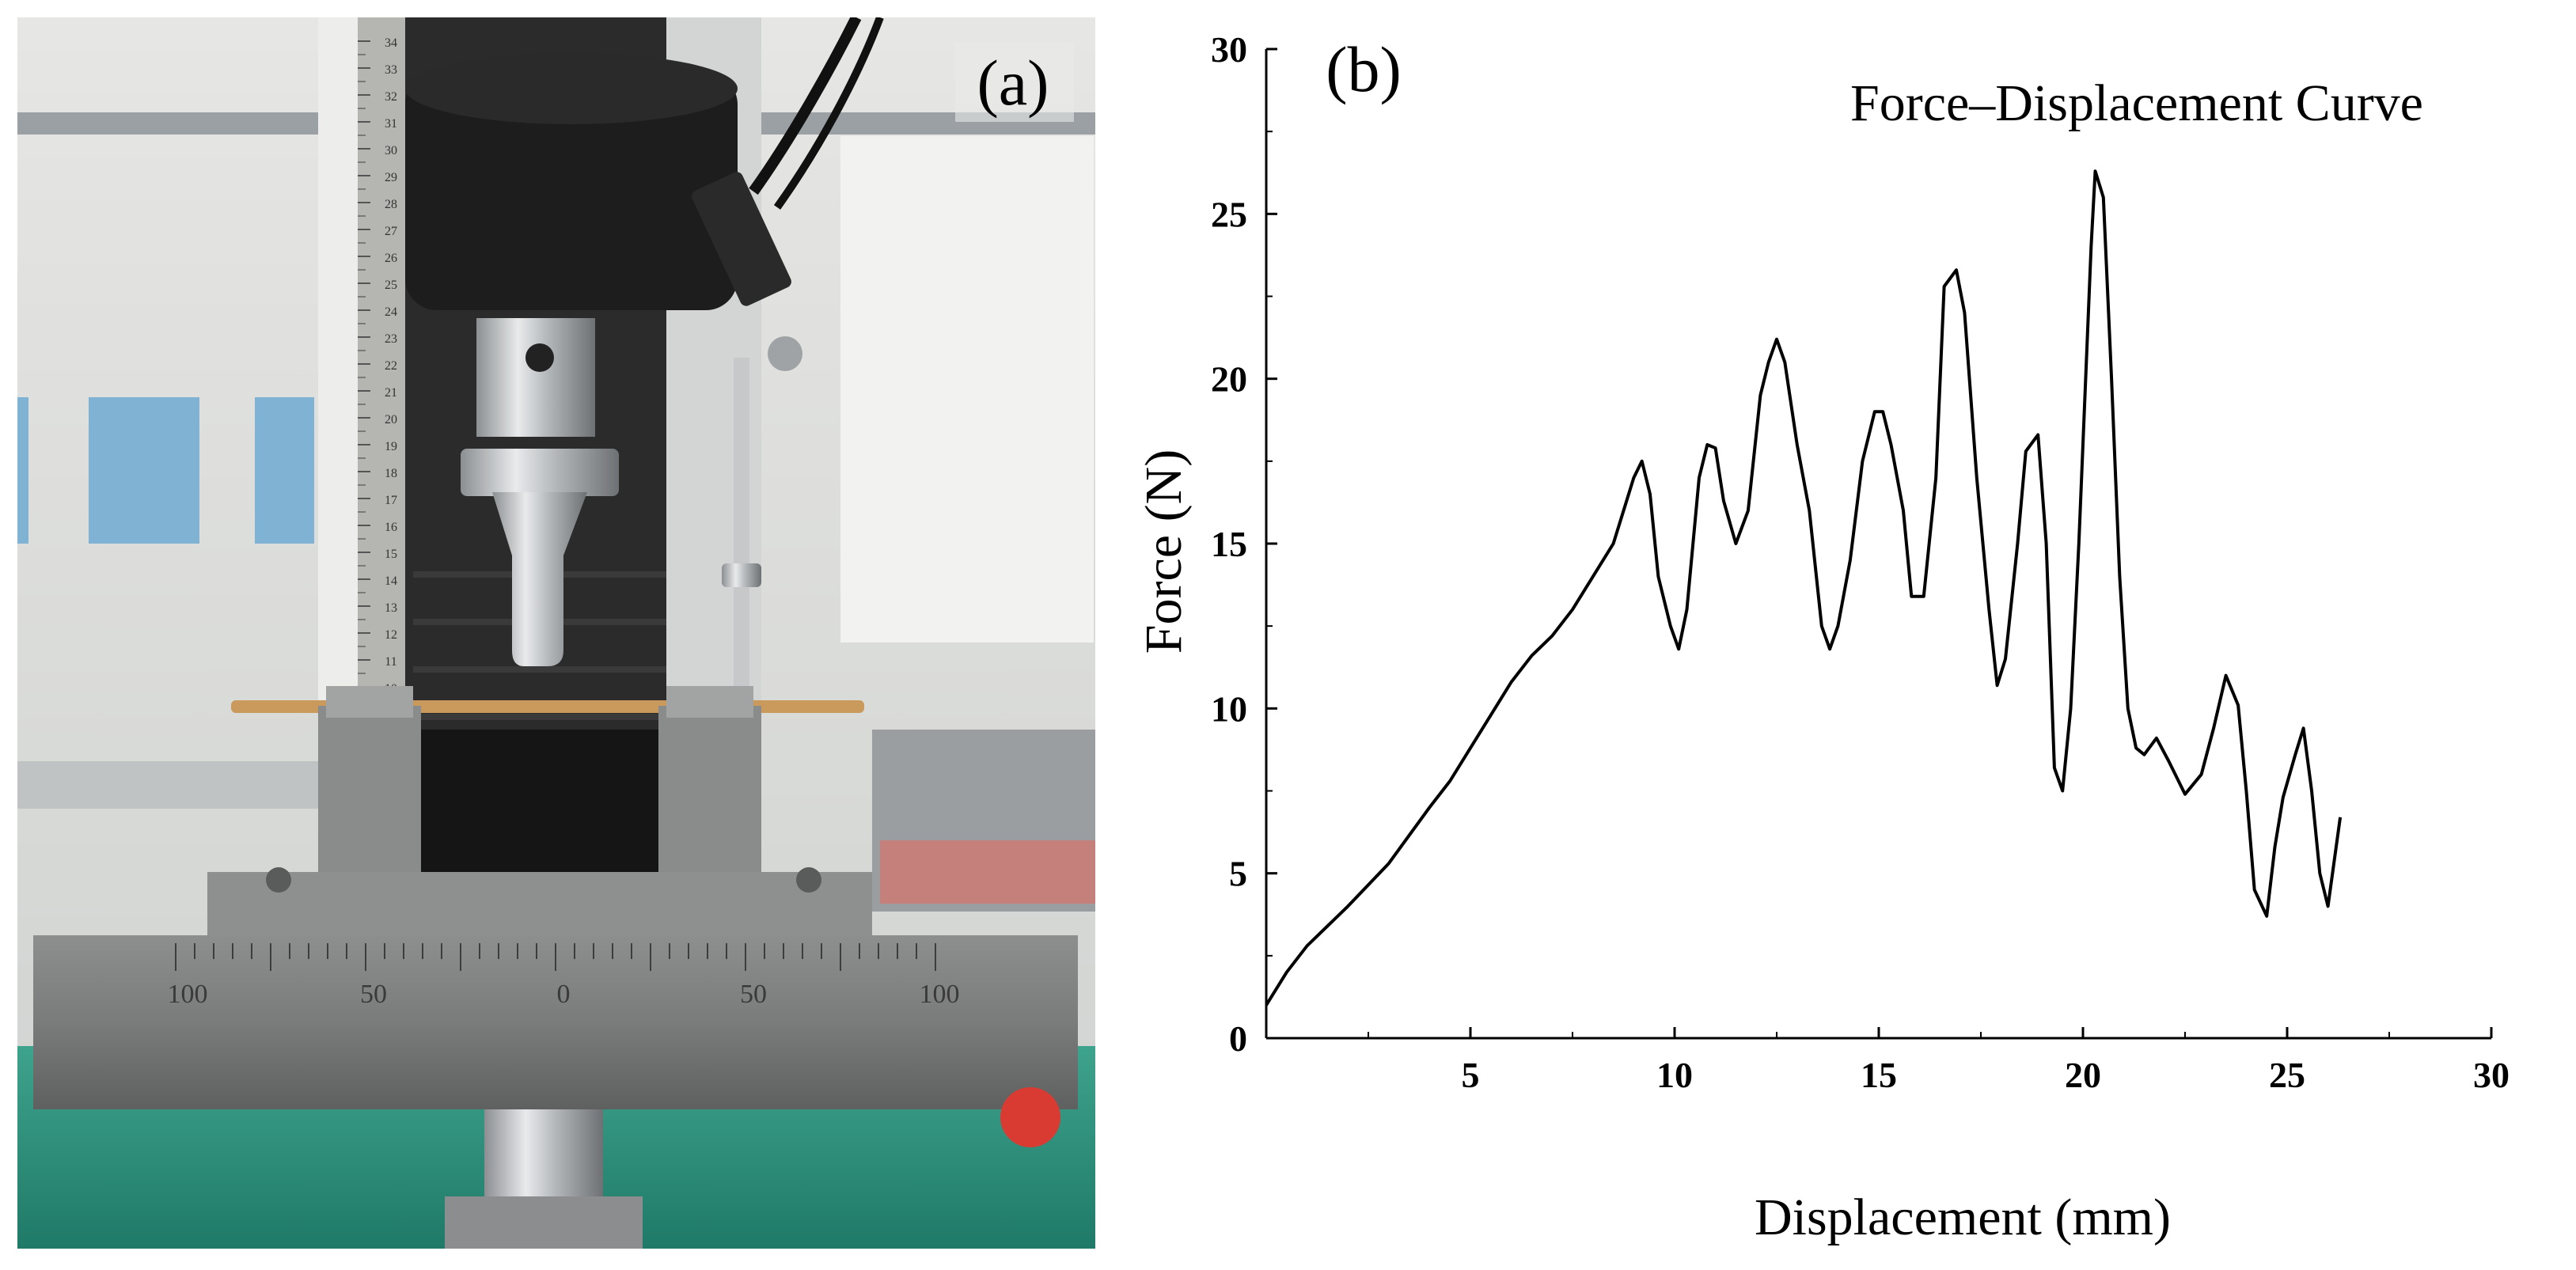 The width and height of the screenshot is (2576, 1270). What do you see at coordinates (1238, 874) in the screenshot?
I see `y-tick-label: 5` at bounding box center [1238, 874].